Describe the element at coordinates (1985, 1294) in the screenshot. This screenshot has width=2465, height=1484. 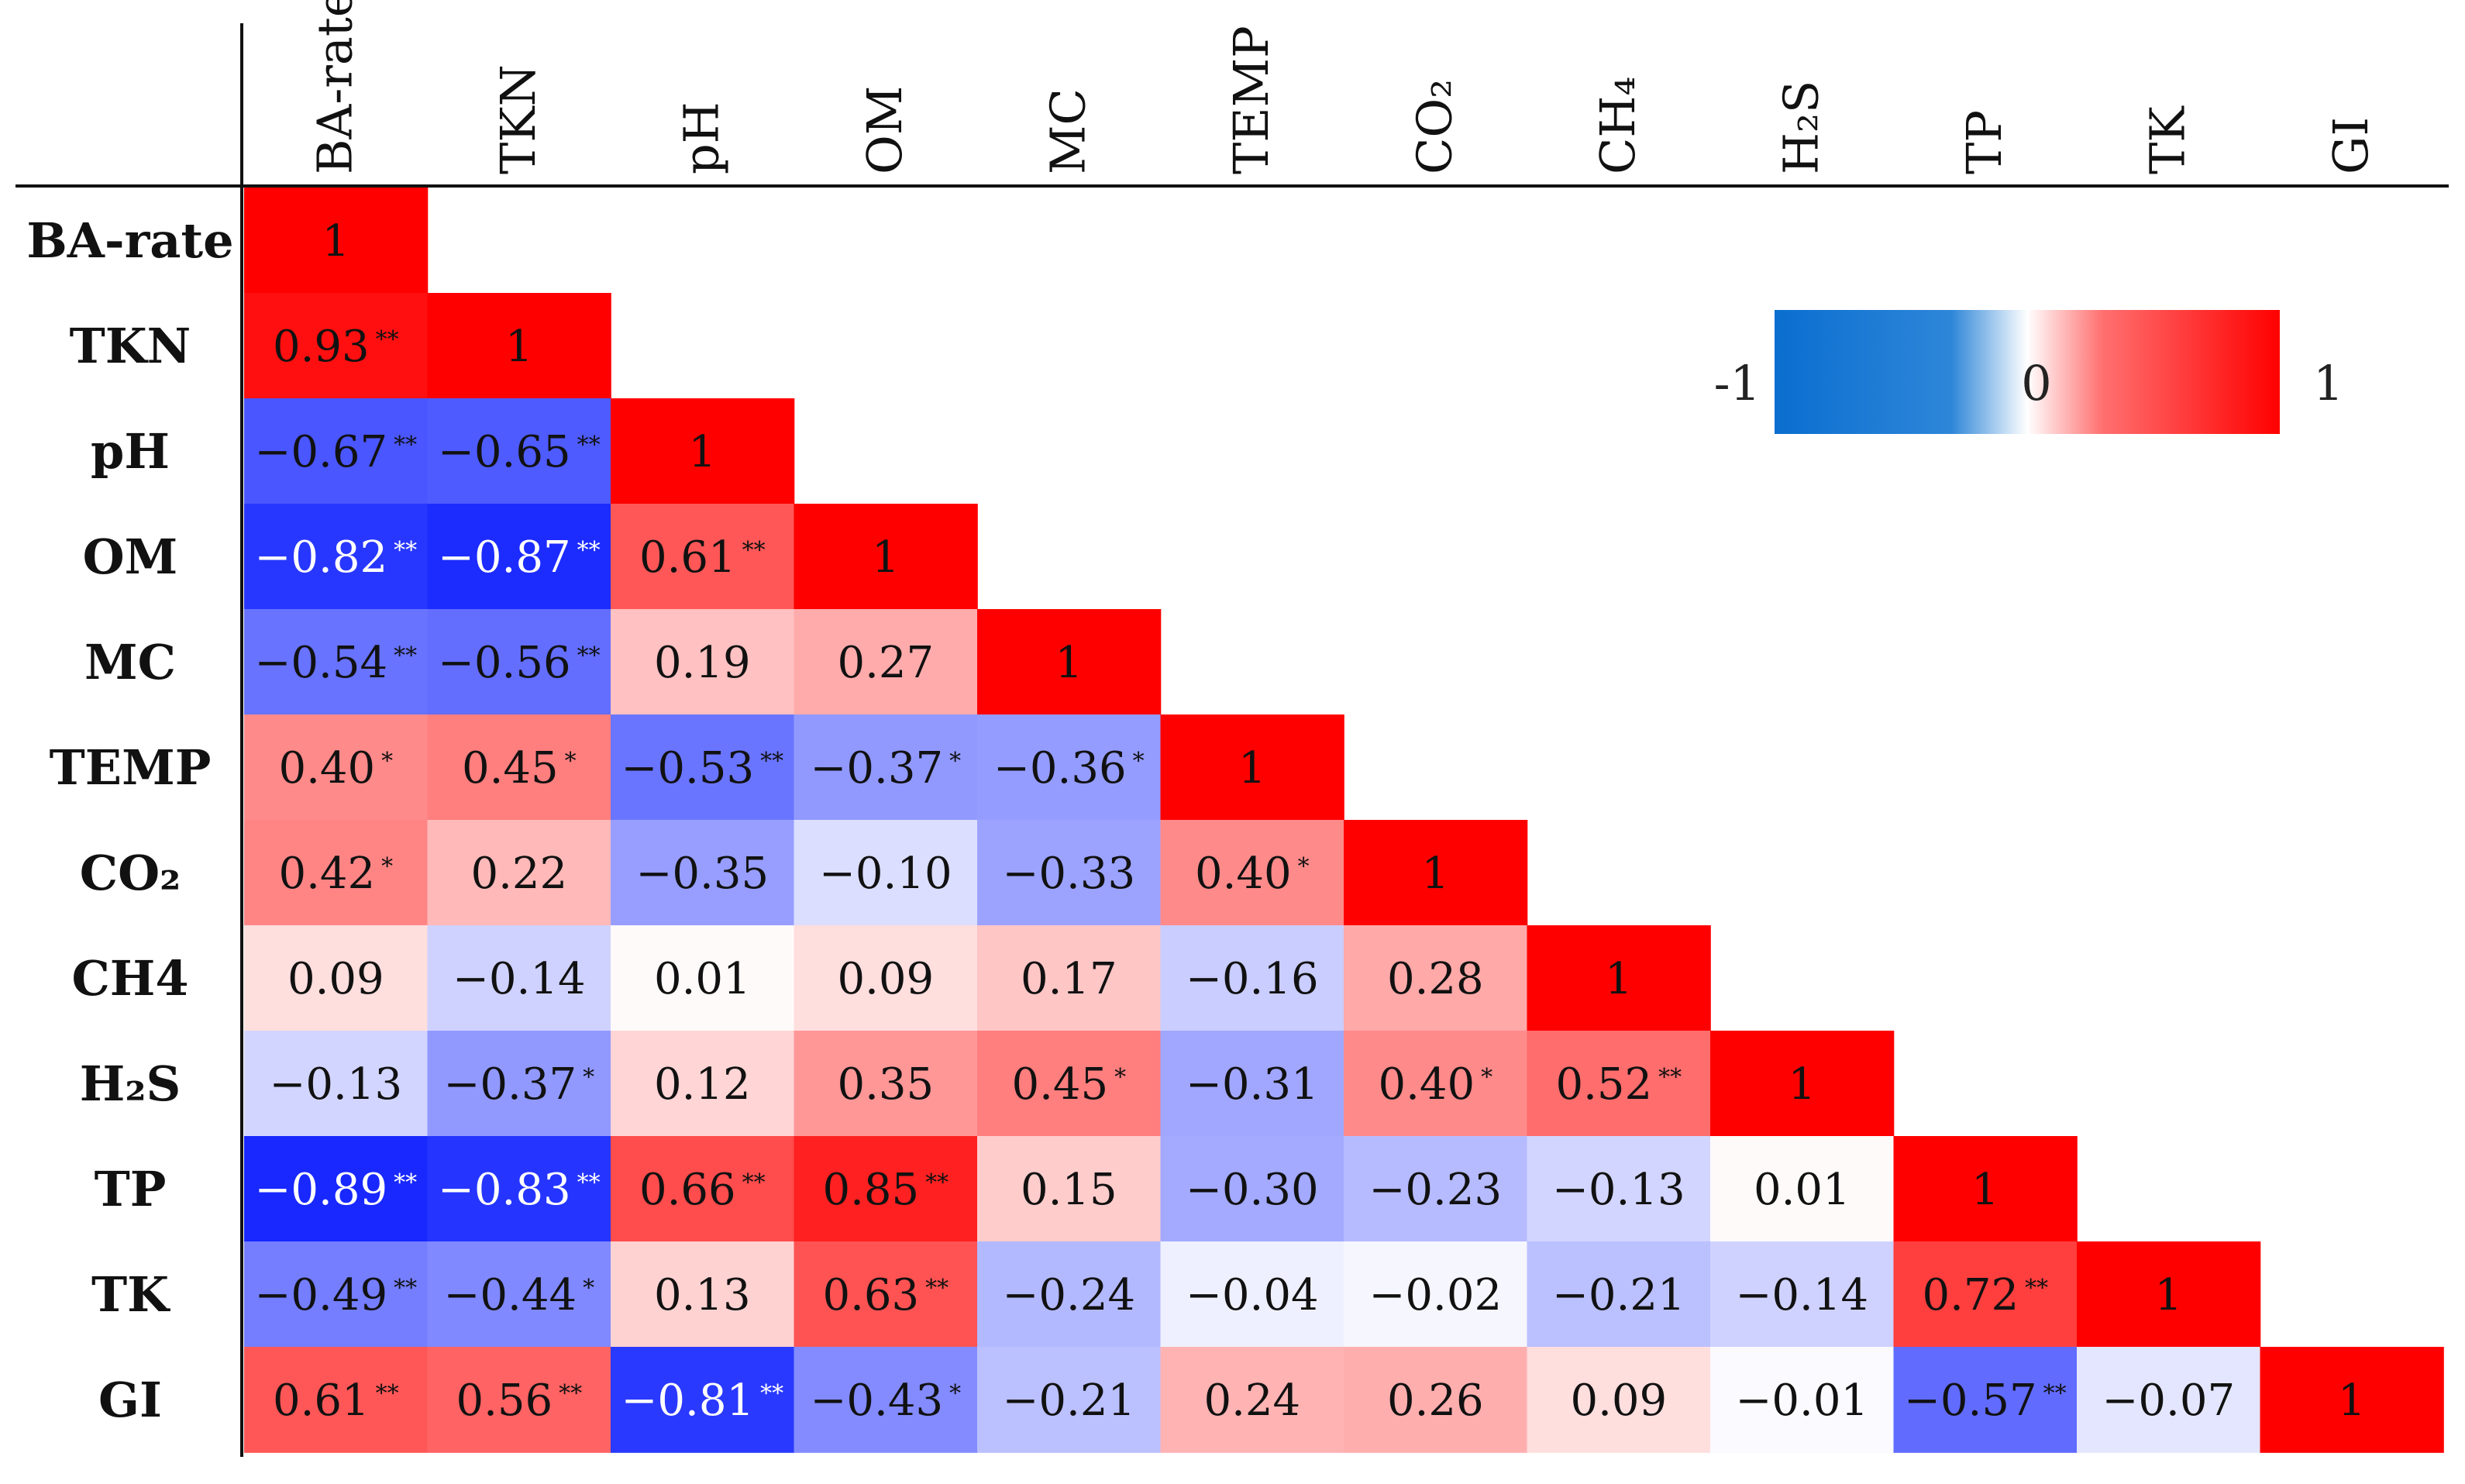
I see `heatmap-cell-tk-tp` at that location.